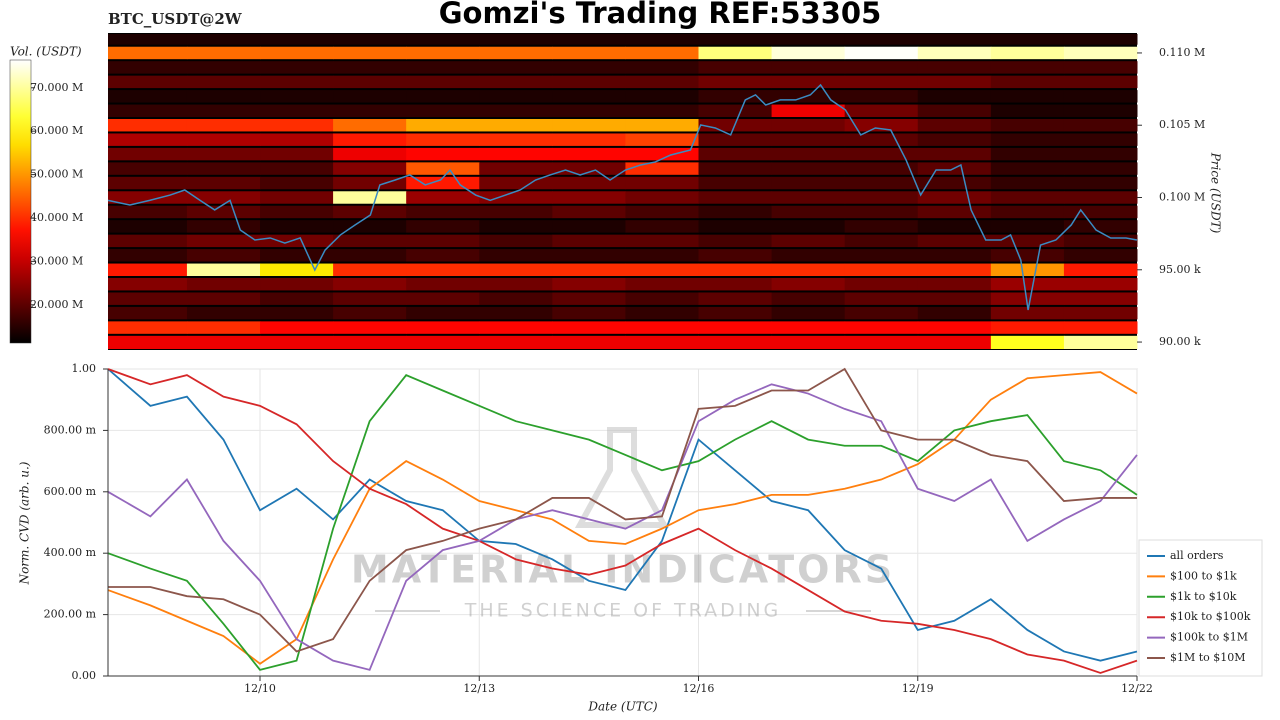  Describe the element at coordinates (56, 217) in the screenshot. I see `colorbar-tick-label: 40.000 M` at that location.